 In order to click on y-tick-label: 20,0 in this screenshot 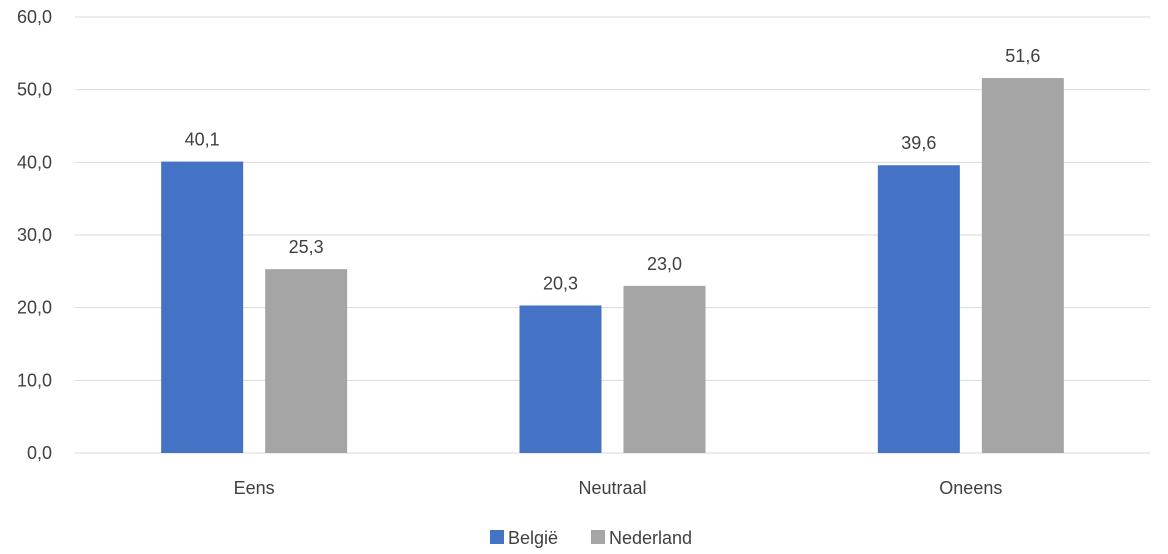, I will do `click(34, 308)`.